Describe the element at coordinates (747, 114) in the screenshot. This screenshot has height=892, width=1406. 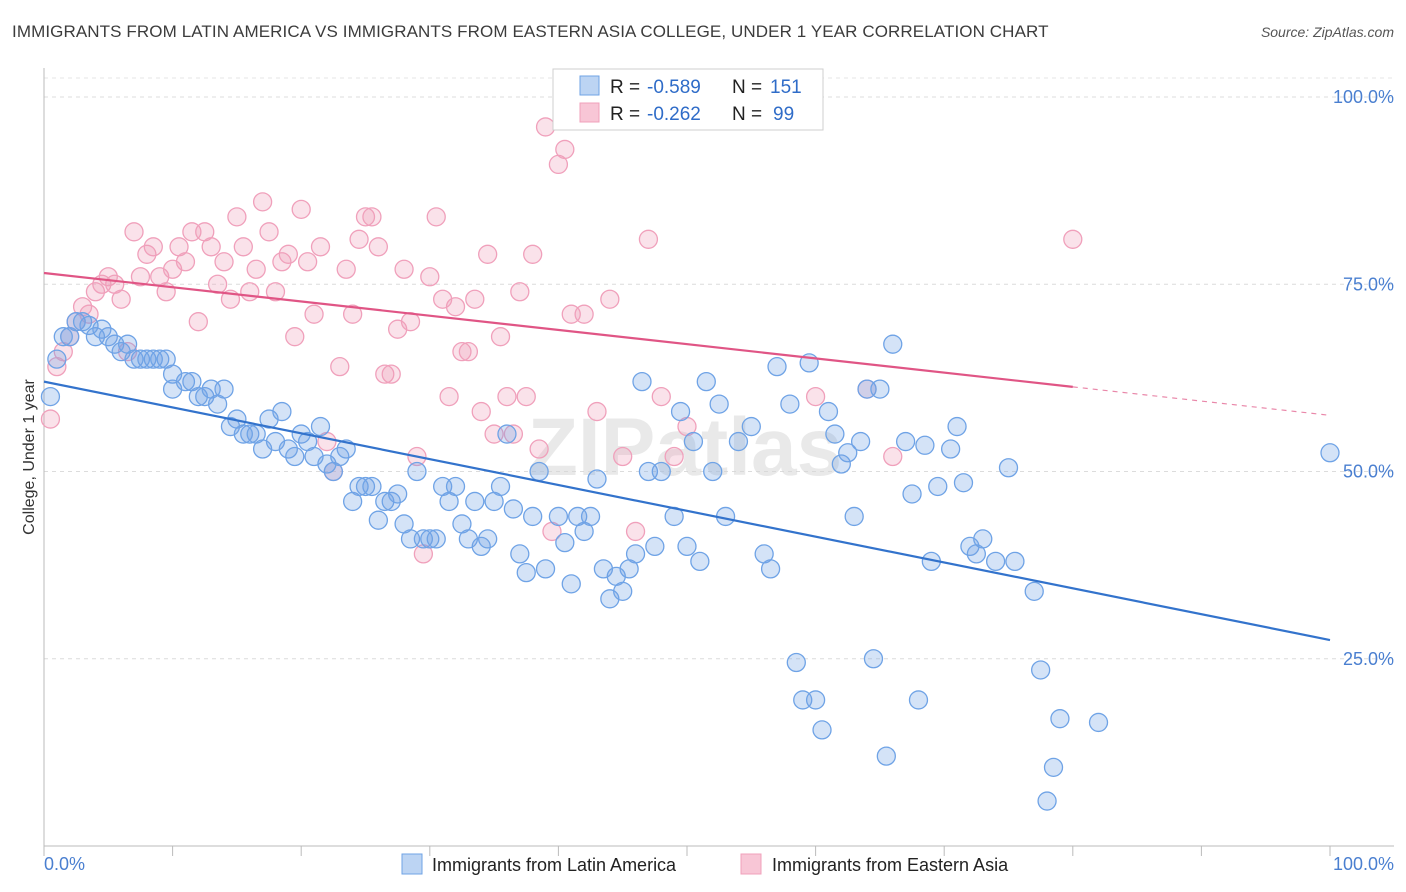
I see `stats-n-label: N =` at that location.